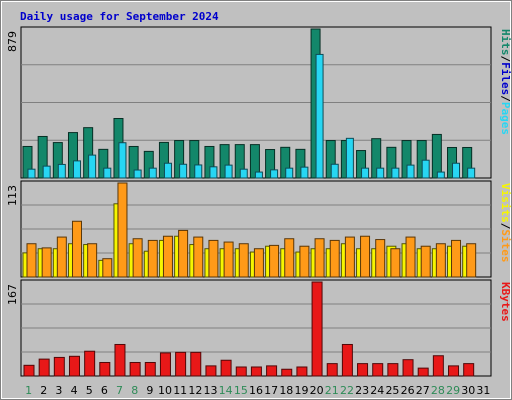 This screenshot has height=400, width=512. Describe the element at coordinates (12, 41) in the screenshot. I see `panel-max-label: 879` at that location.